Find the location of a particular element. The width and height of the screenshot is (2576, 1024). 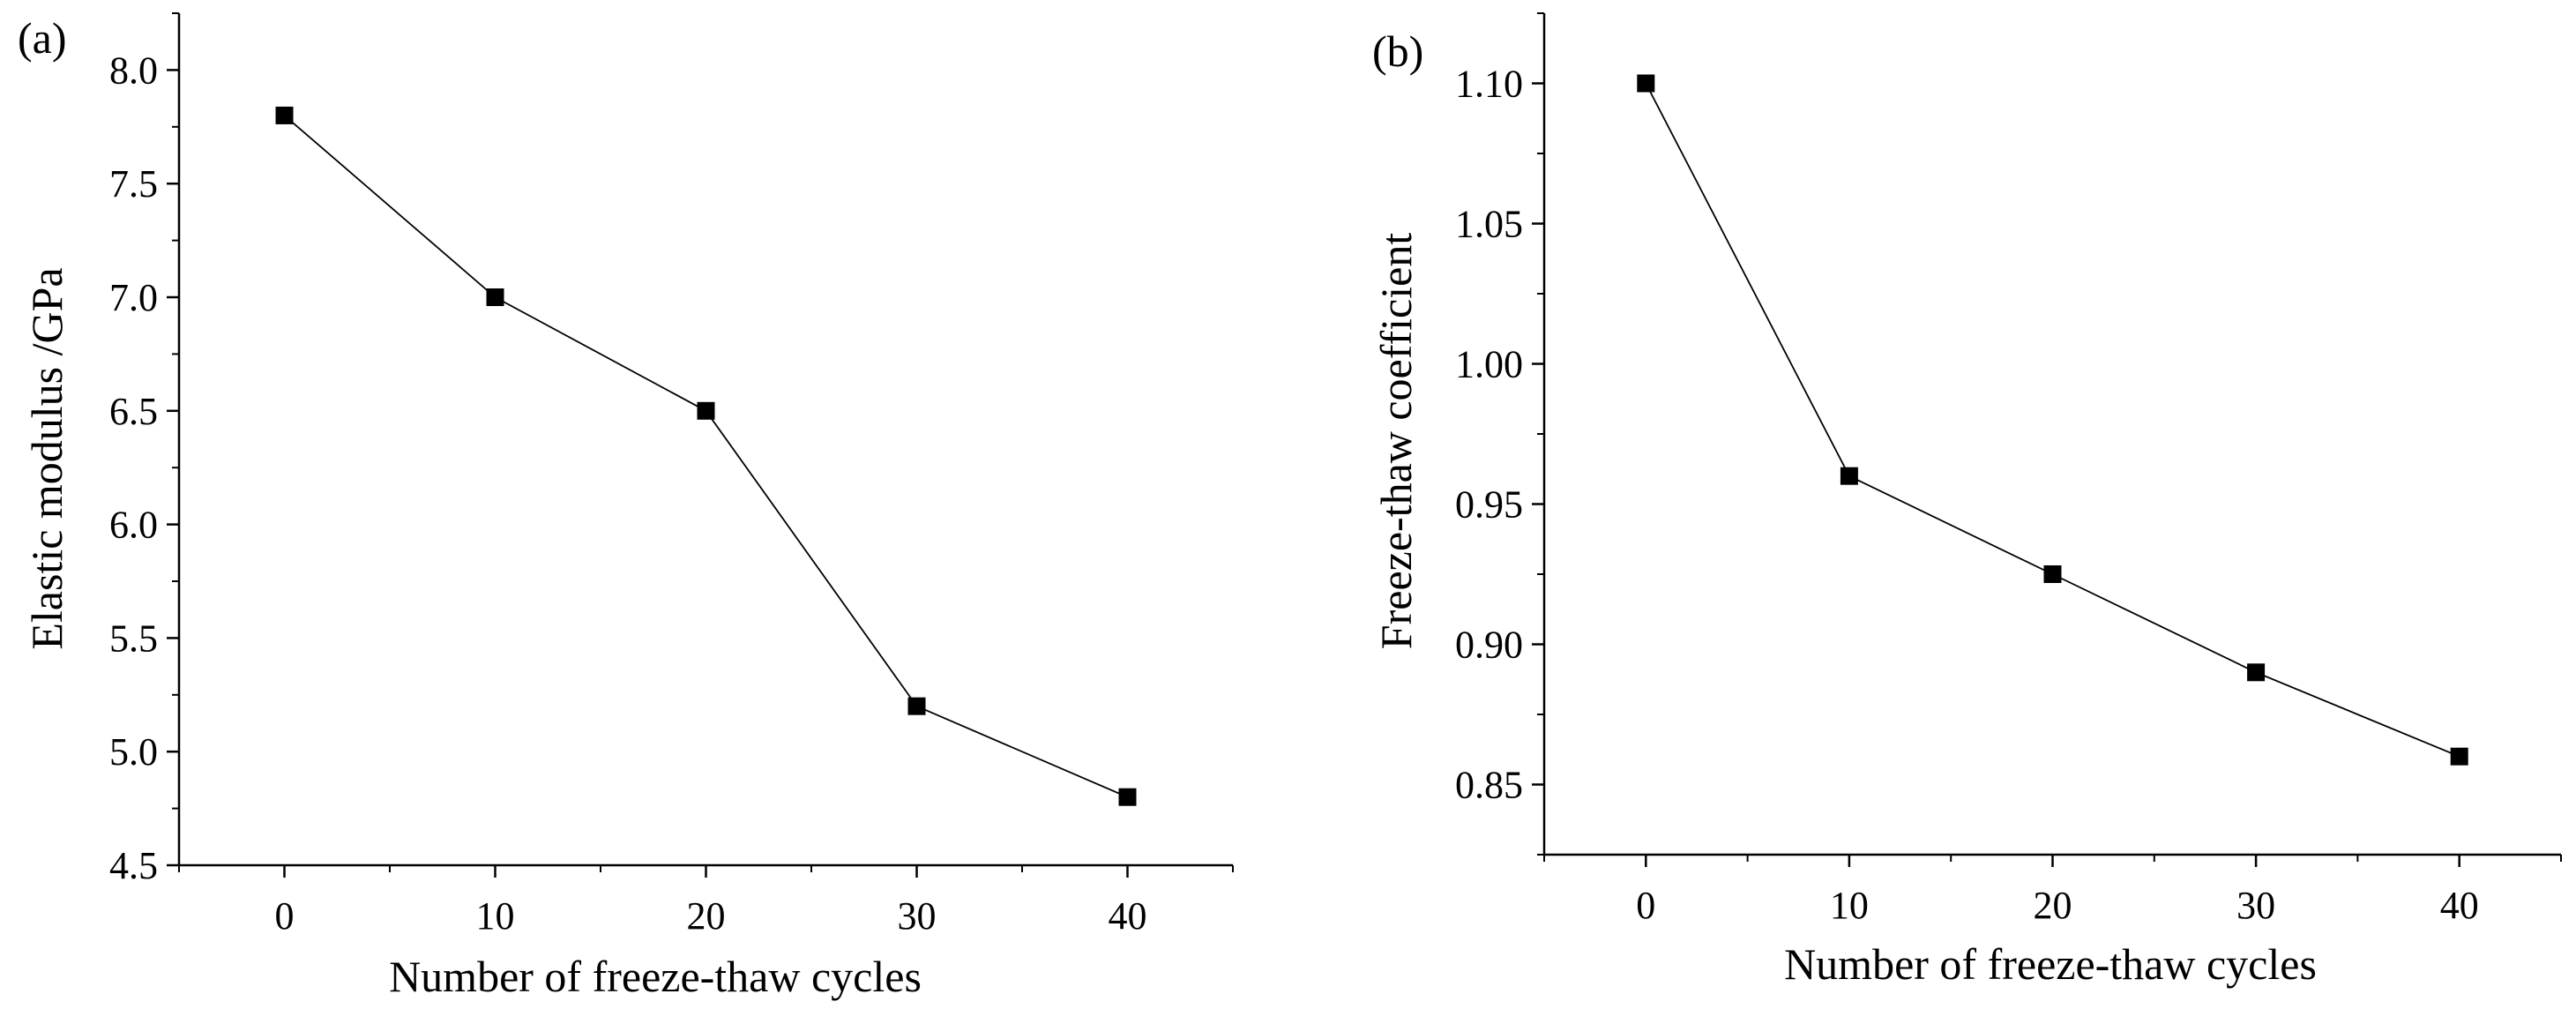

y-tick-label-b: 0.85 is located at coordinates (1489, 785).